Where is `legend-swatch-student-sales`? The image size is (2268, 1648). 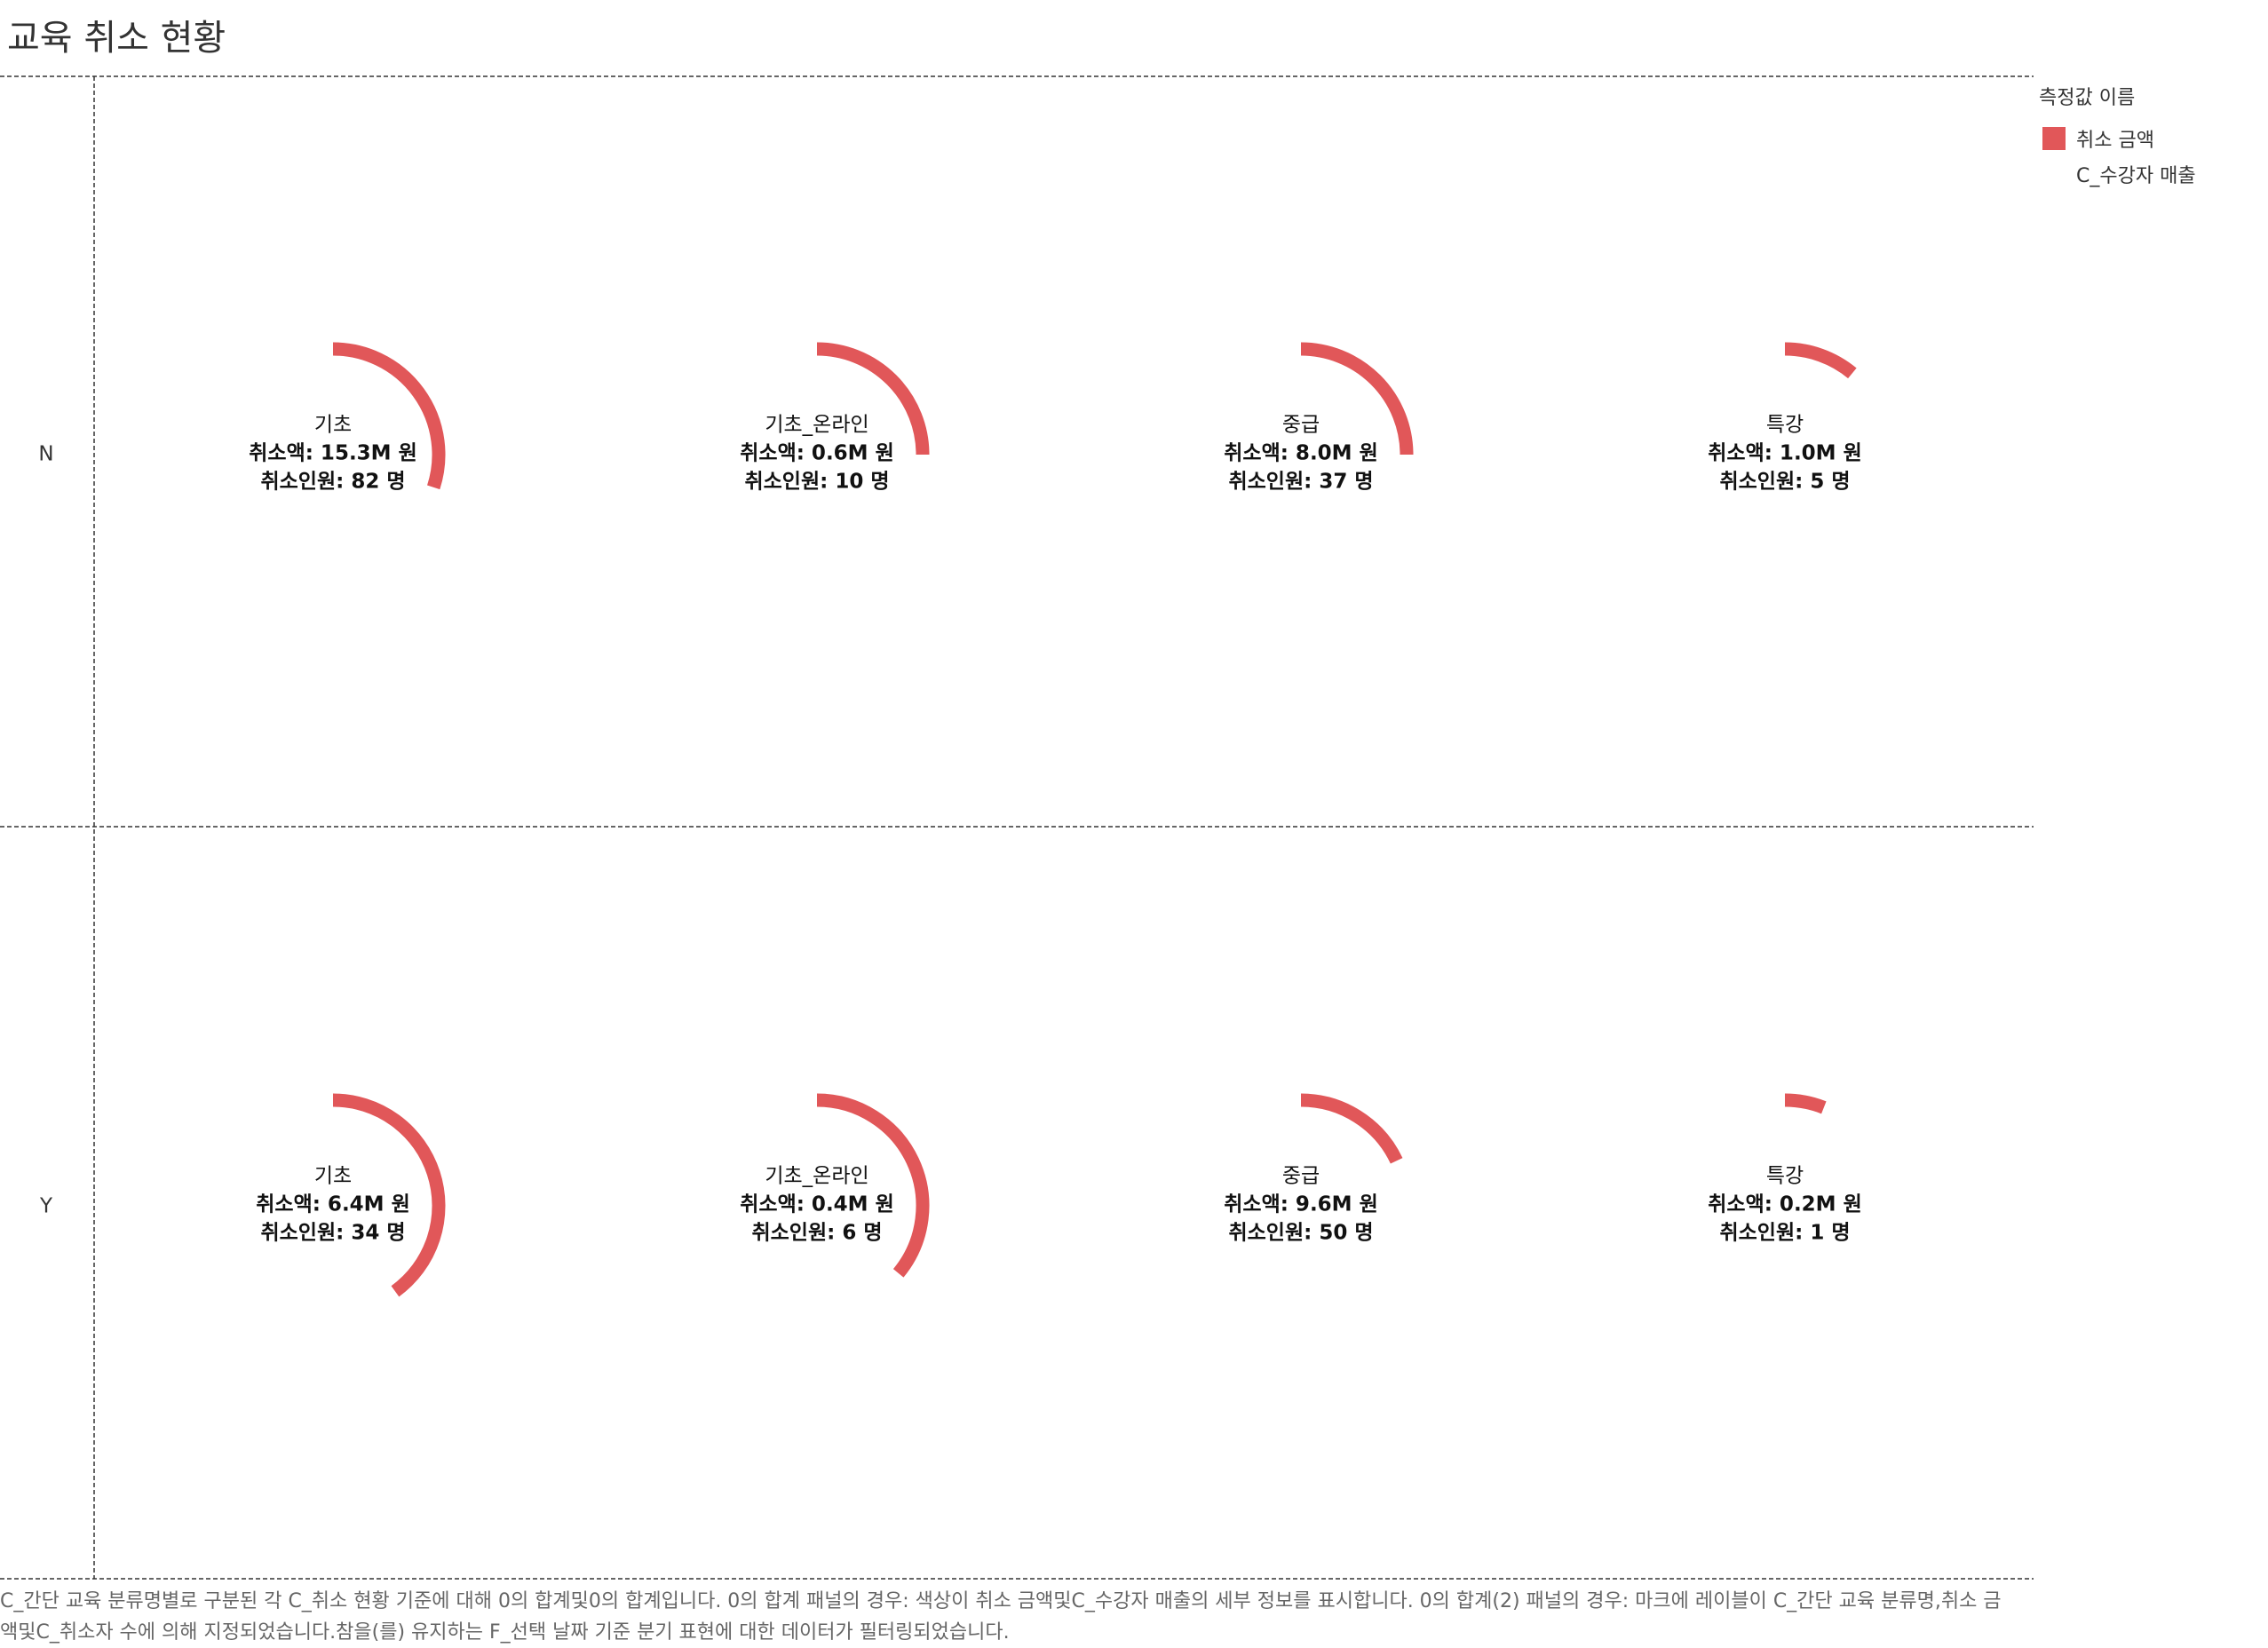
legend-swatch-student-sales is located at coordinates (2054, 174).